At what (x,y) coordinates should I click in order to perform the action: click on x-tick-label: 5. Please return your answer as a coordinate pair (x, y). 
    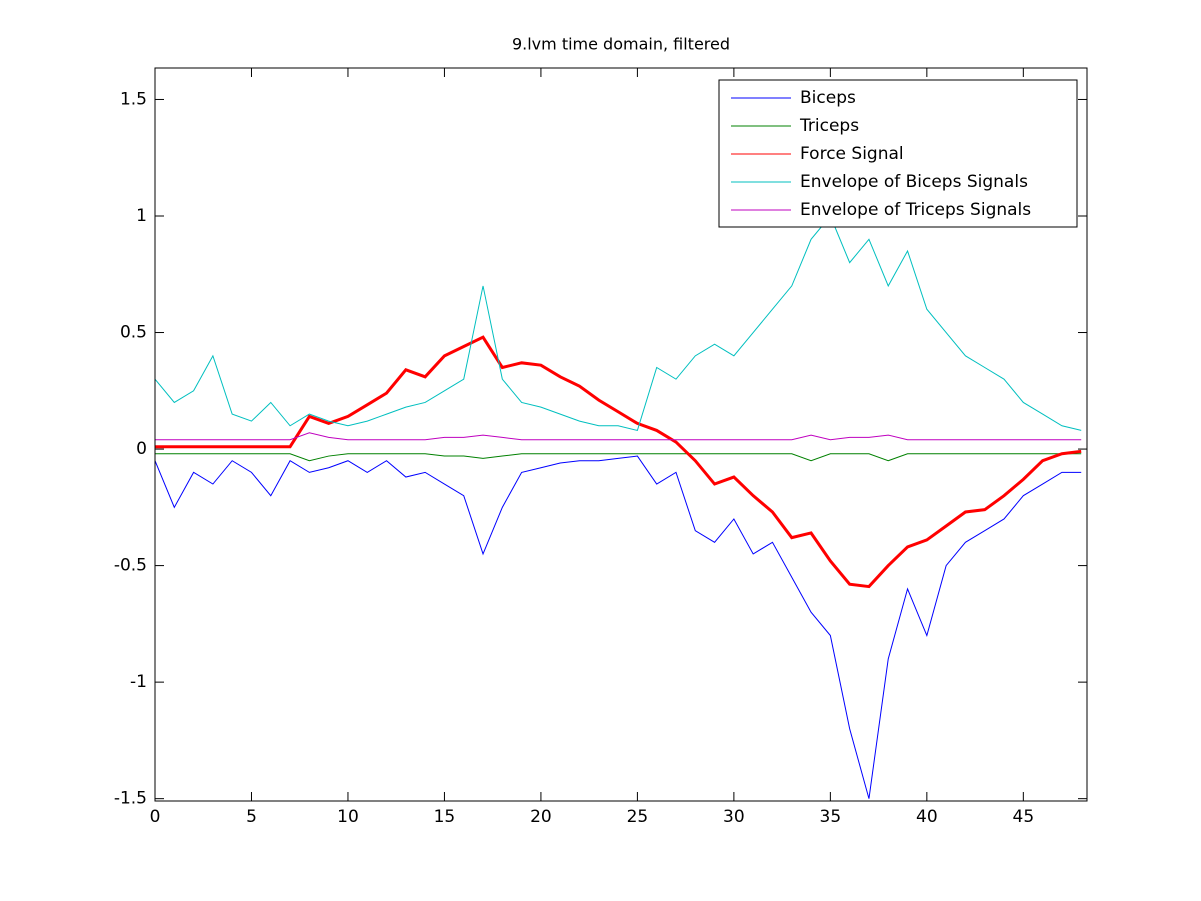
    Looking at the image, I should click on (251, 817).